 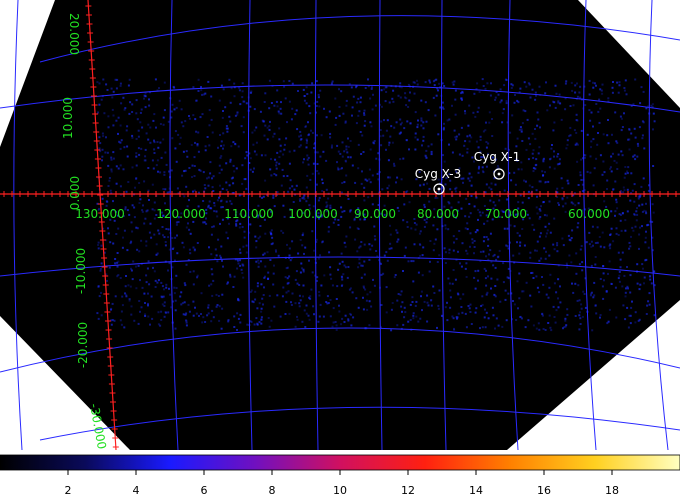 I want to click on colorbar, so click(x=340, y=462).